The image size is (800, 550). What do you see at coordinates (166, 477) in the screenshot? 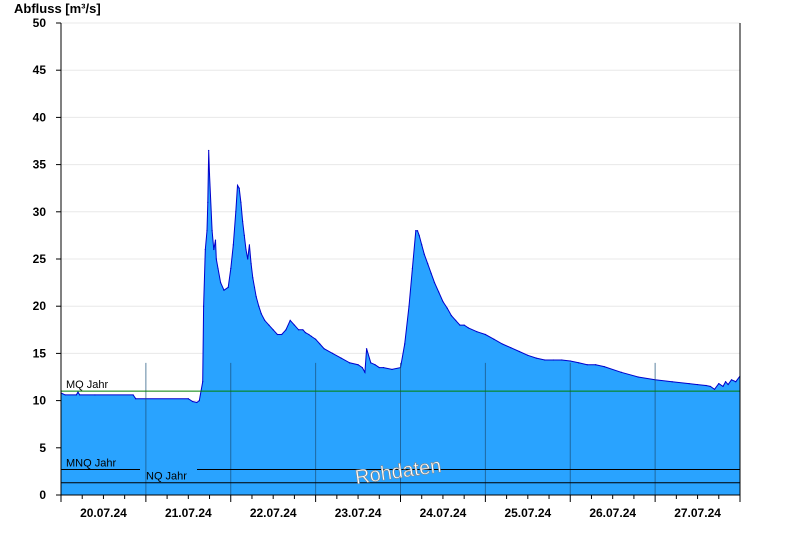
I see `reference-label-nq: NQ Jahr` at bounding box center [166, 477].